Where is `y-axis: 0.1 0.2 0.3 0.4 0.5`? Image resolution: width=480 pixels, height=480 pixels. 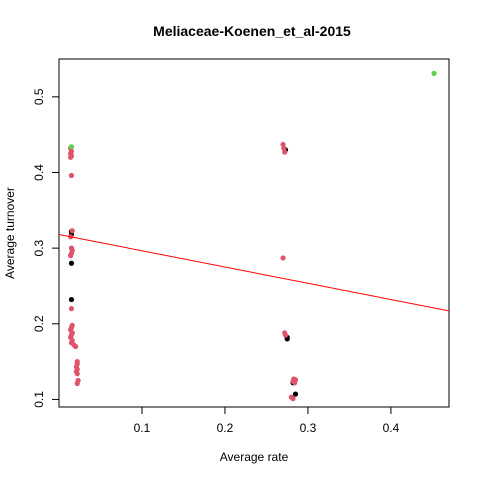 y-axis: 0.1 0.2 0.3 0.4 0.5 is located at coordinates (45, 248).